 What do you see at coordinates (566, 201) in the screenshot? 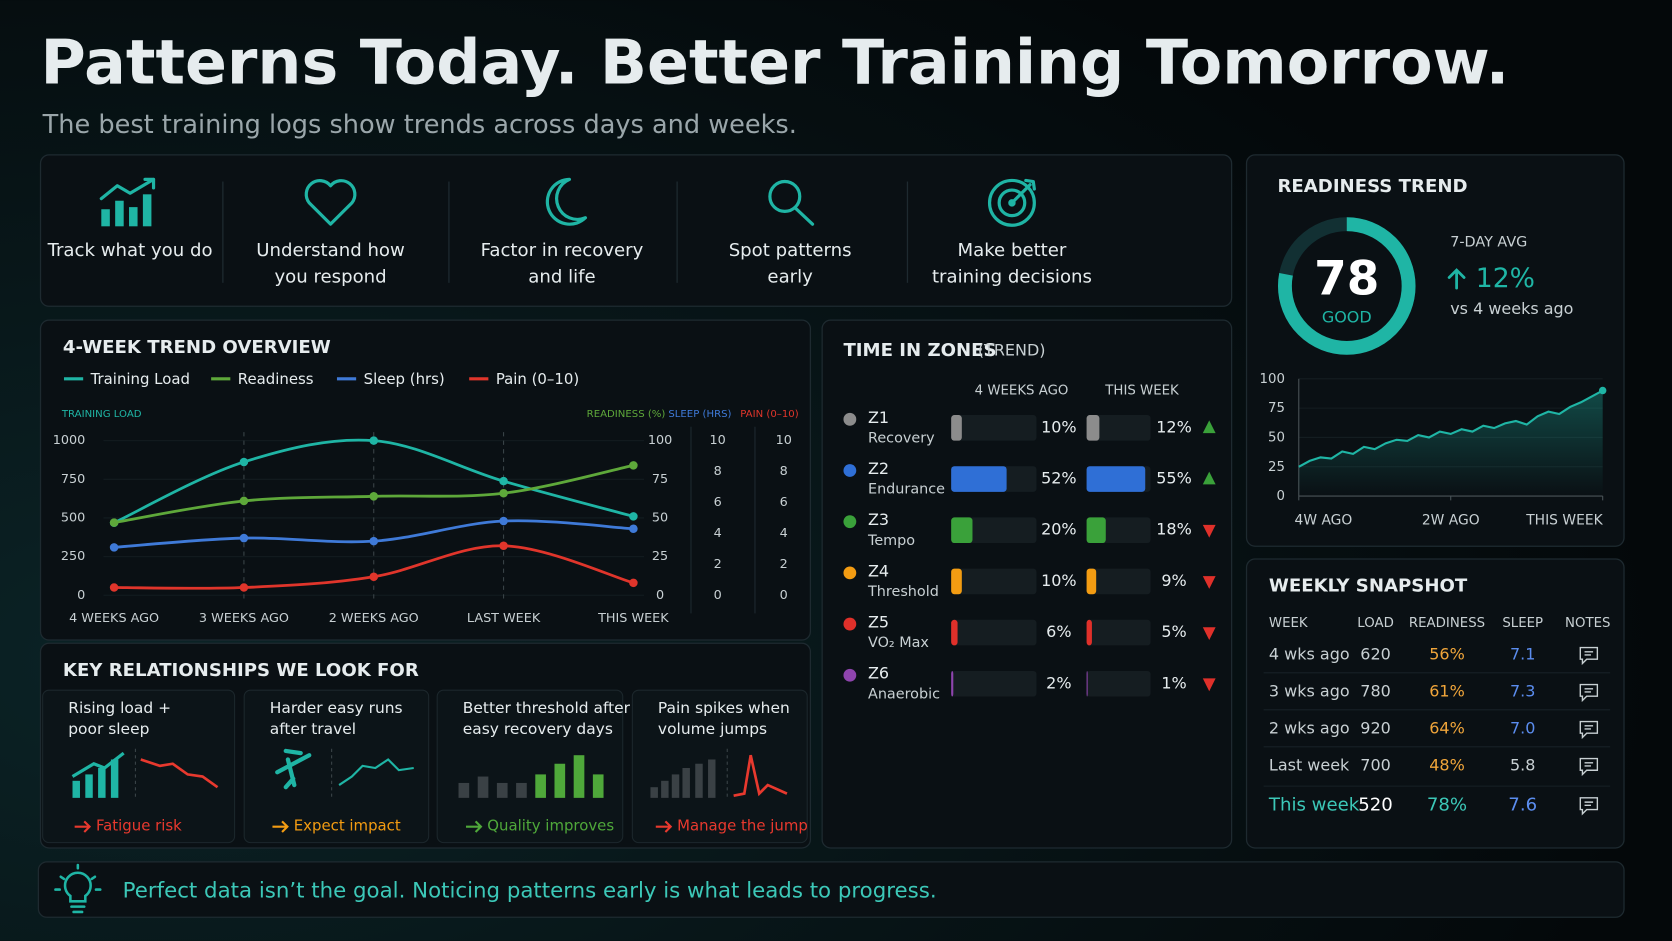
I see `icon-moon` at bounding box center [566, 201].